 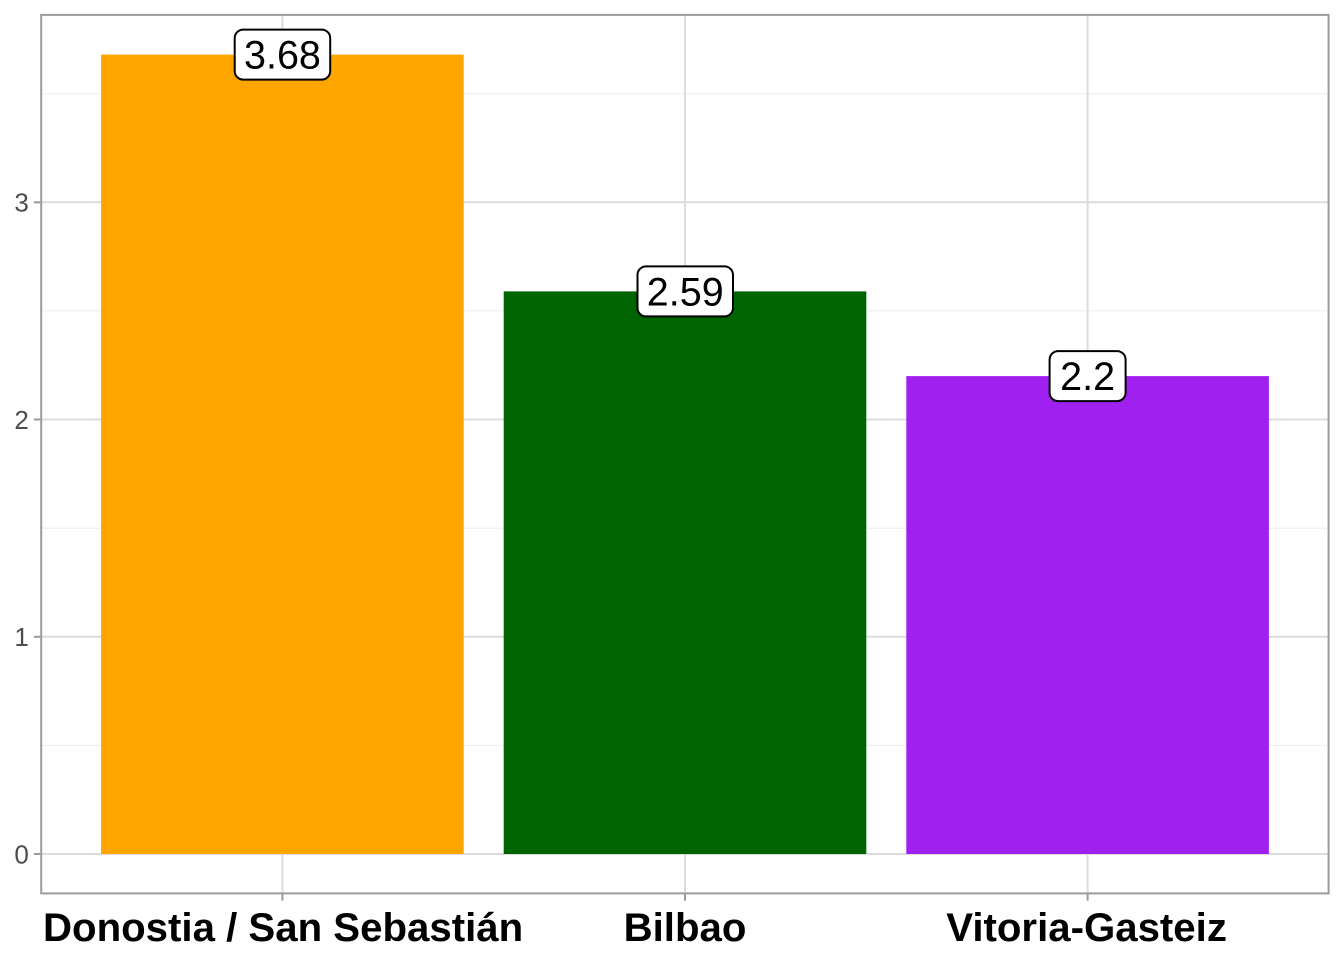 What do you see at coordinates (1087, 377) in the screenshot?
I see `svg-text: 2.2` at bounding box center [1087, 377].